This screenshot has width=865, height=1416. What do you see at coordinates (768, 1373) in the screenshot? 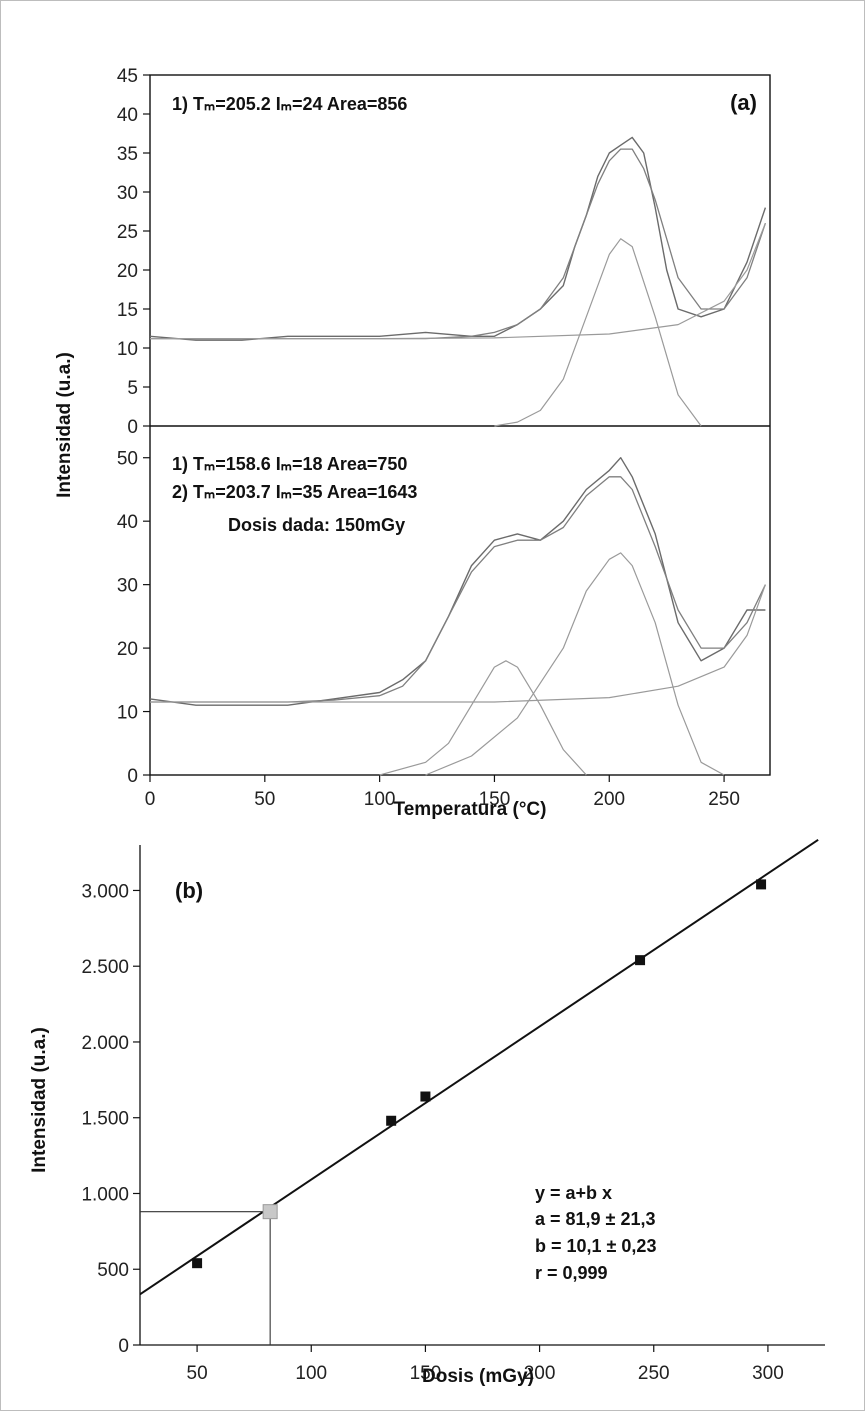
I see `b-x-tick-label: 300` at bounding box center [768, 1373].